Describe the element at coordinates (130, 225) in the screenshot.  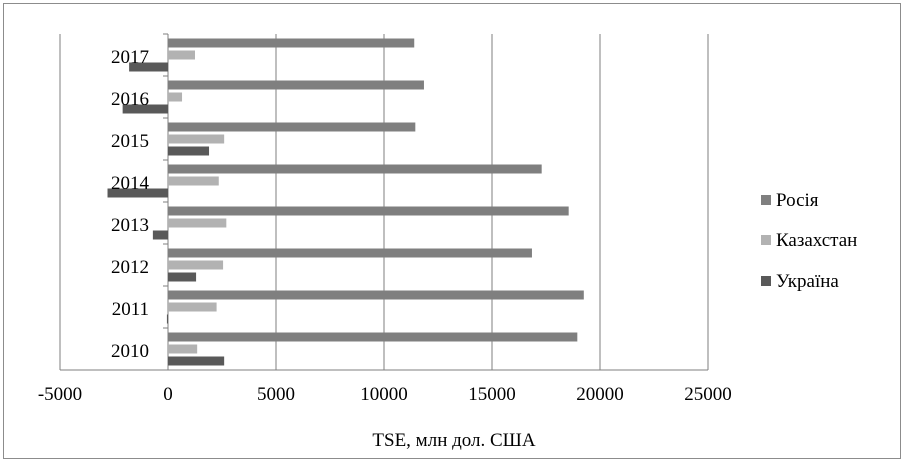
I see `y-tick-label-2013: 2013` at that location.